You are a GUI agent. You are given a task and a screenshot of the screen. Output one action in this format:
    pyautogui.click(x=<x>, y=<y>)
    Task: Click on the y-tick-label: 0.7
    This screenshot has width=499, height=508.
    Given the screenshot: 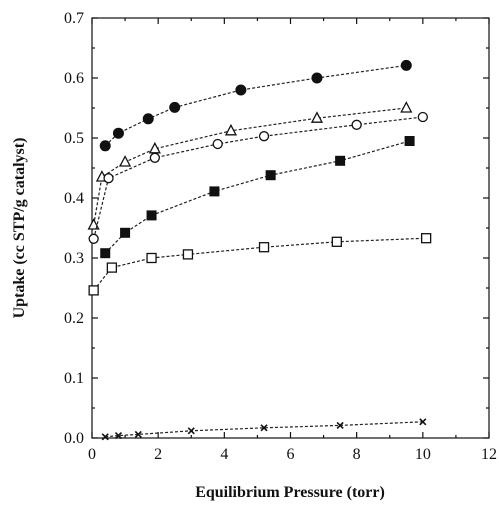 What is the action you would take?
    pyautogui.click(x=74, y=18)
    